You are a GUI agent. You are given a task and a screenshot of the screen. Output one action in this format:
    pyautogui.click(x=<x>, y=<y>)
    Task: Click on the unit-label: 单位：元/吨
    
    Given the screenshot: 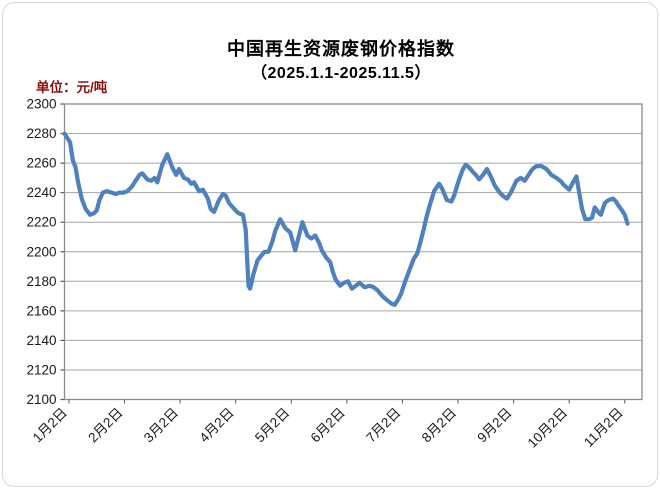 What is the action you would take?
    pyautogui.click(x=72, y=87)
    